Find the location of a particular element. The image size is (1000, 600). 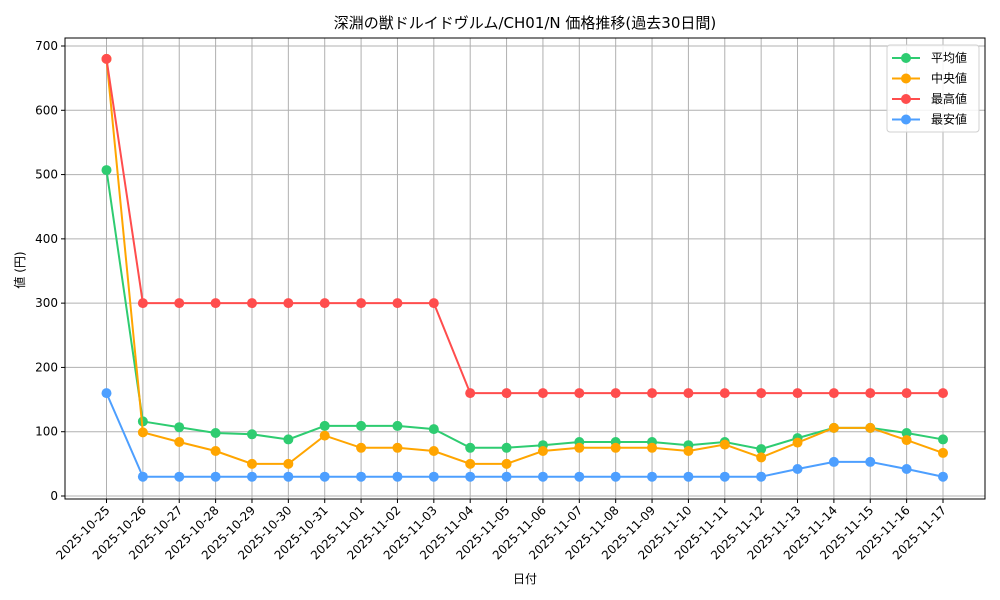

x-axis-label: 日付 is located at coordinates (525, 579).